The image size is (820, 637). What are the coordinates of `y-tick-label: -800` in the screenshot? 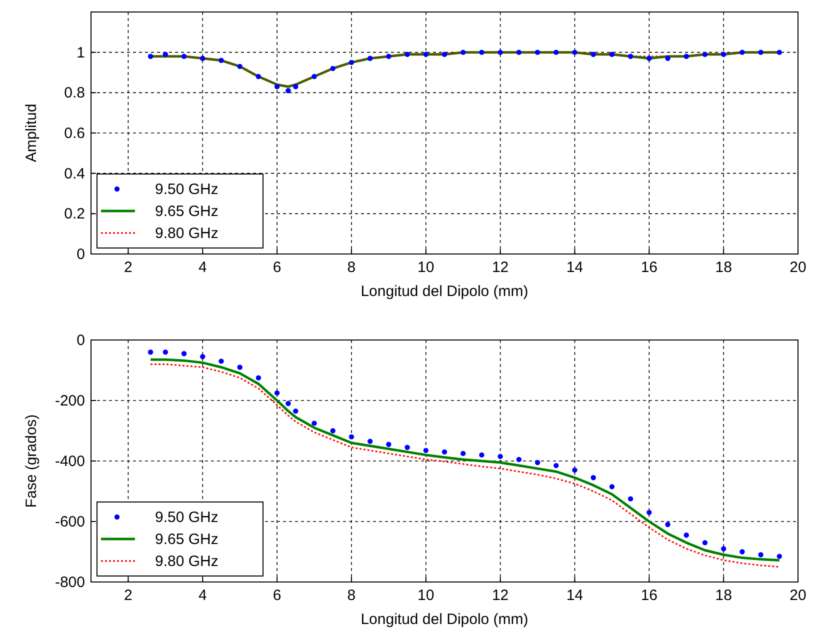 It's located at (69, 582).